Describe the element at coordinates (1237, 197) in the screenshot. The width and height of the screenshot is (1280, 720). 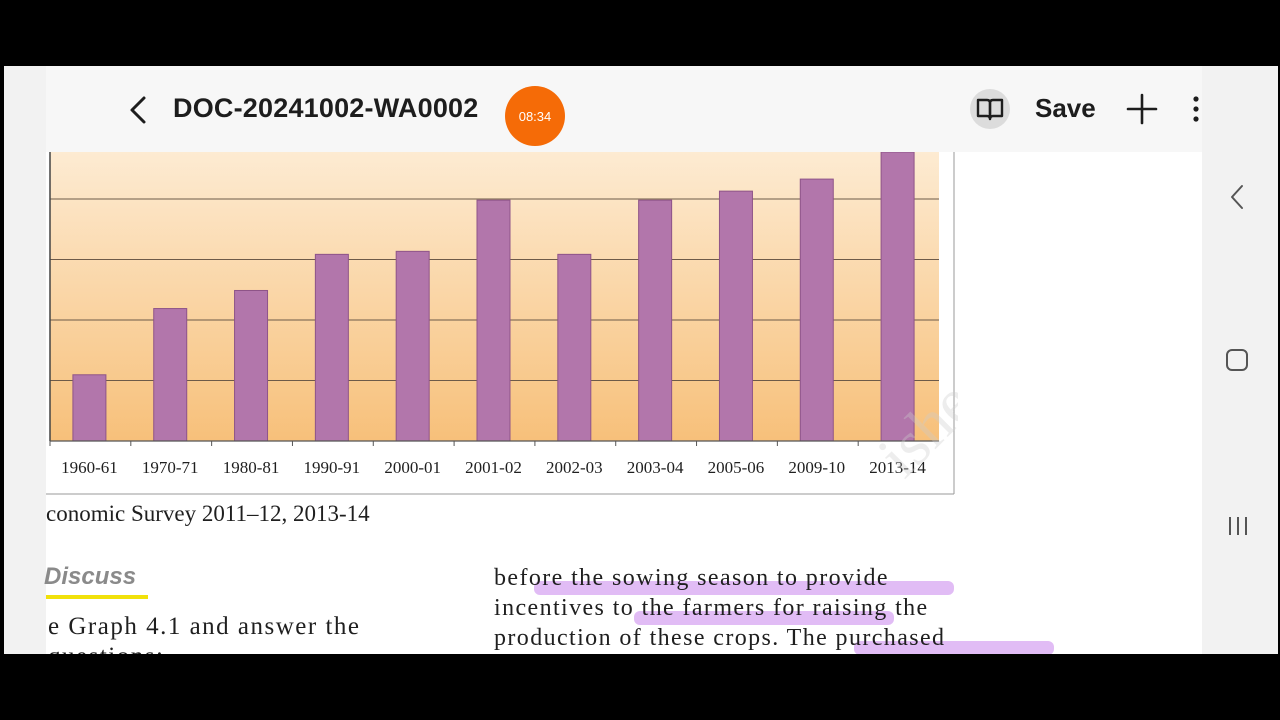
I see `nav-back-icon` at that location.